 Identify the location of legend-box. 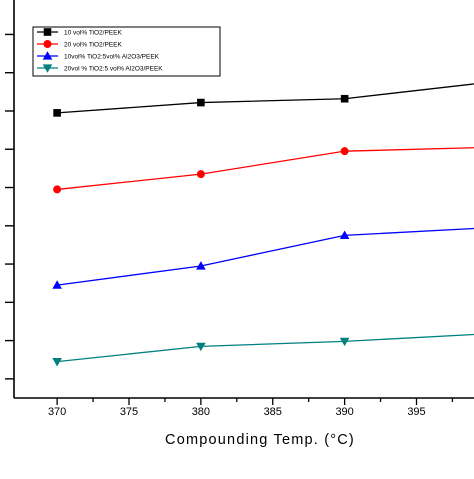
(126, 51).